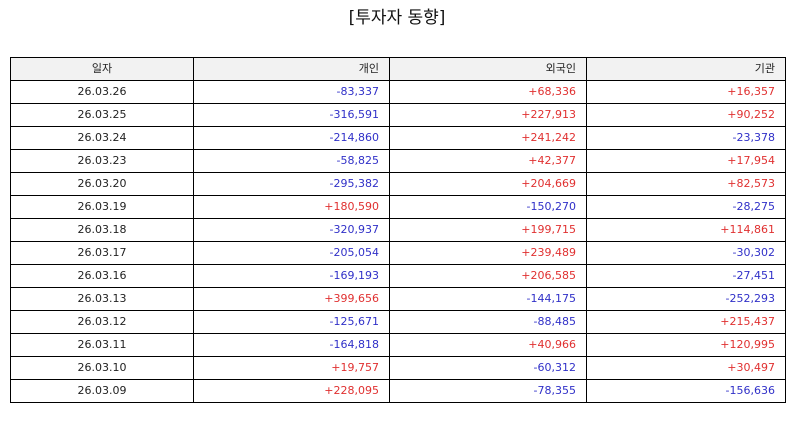  Describe the element at coordinates (102, 276) in the screenshot. I see `date-cell: 26.03.16` at that location.